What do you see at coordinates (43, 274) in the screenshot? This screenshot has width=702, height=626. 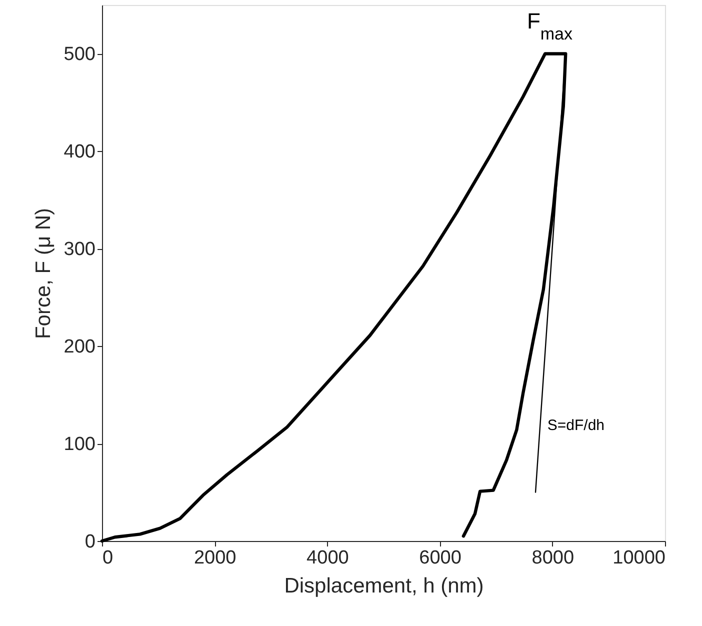 I see `y-axis-title: Force, F (μ N)` at bounding box center [43, 274].